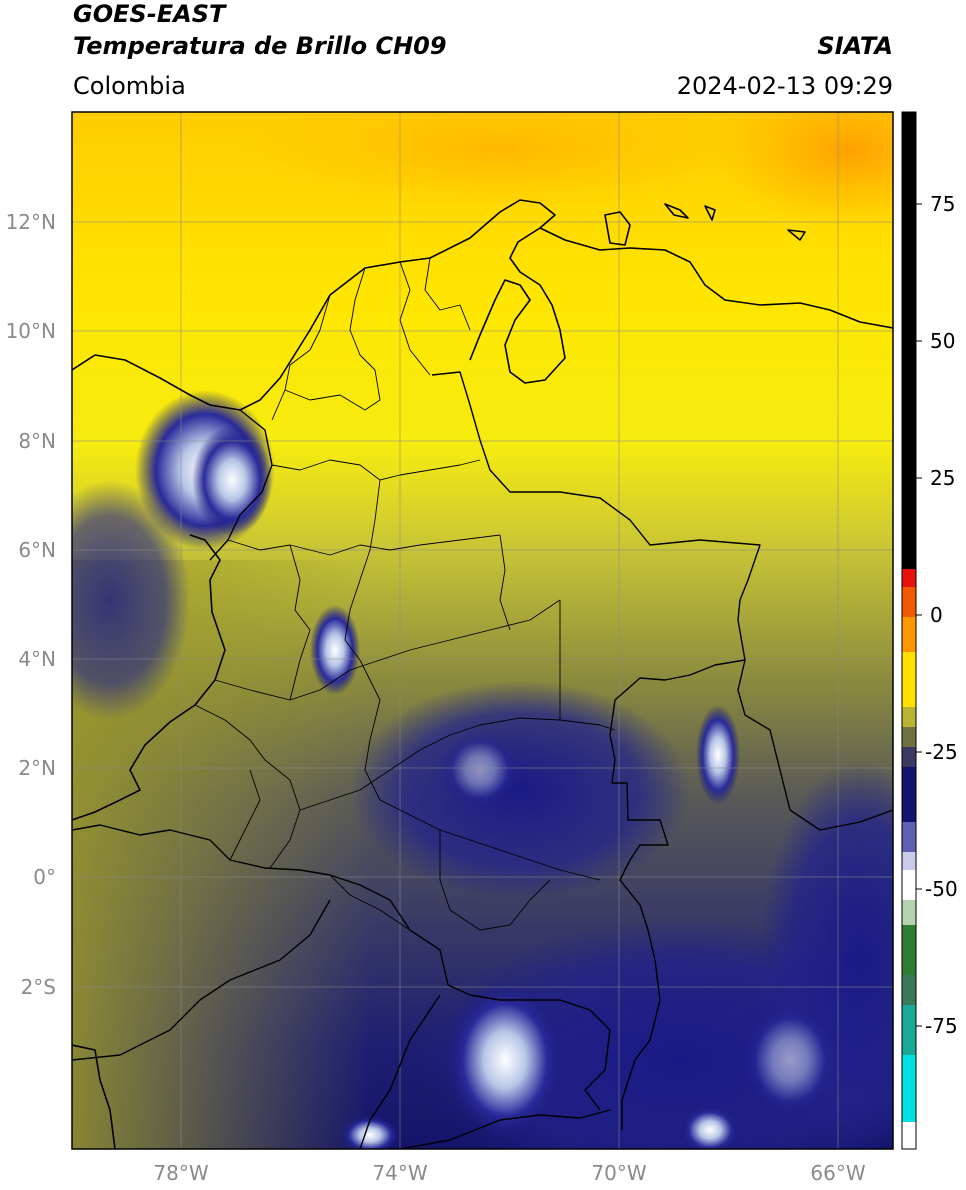 This screenshot has width=966, height=1190. I want to click on lat-label: 12°N, so click(31, 222).